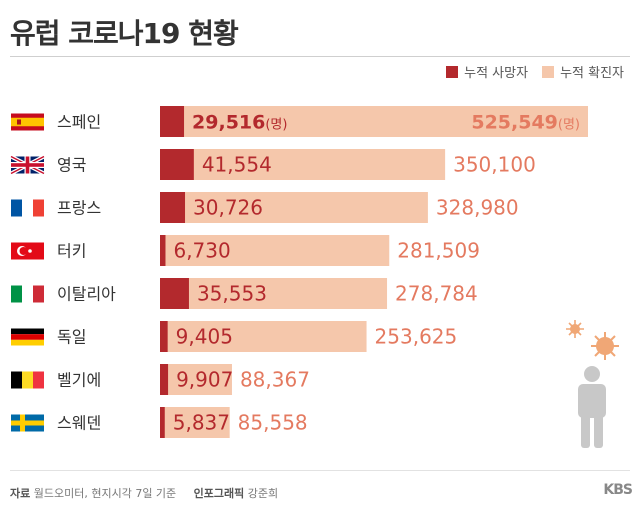  Describe the element at coordinates (105, 493) in the screenshot. I see `source-text: 월드오미터, 현지시각 7일 기준` at that location.